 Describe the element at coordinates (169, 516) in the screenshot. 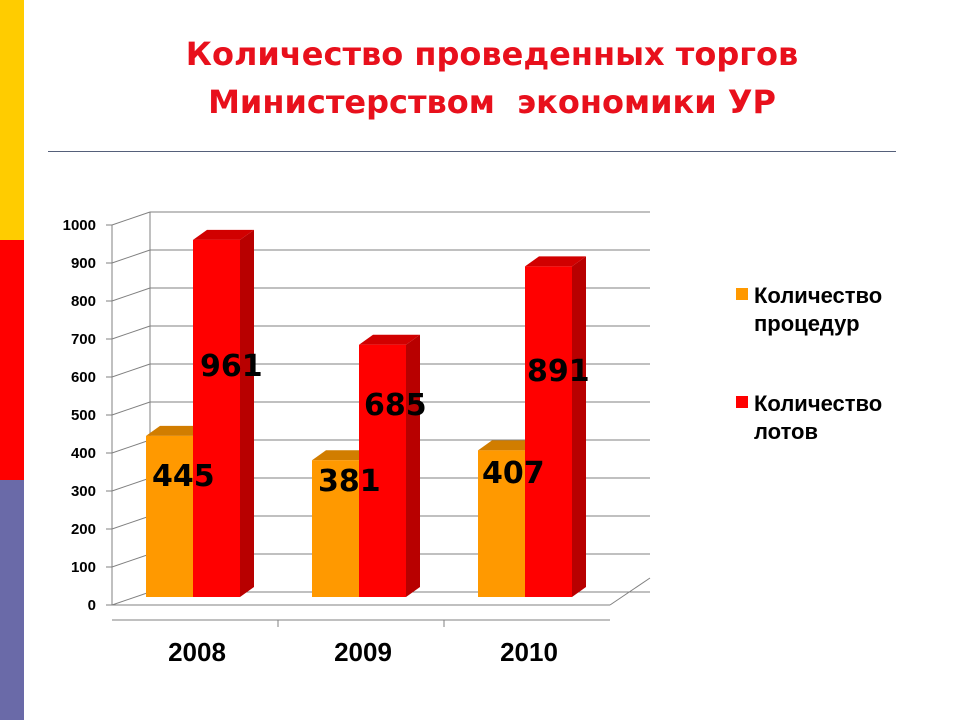

I see `bar-procedures-2008` at that location.